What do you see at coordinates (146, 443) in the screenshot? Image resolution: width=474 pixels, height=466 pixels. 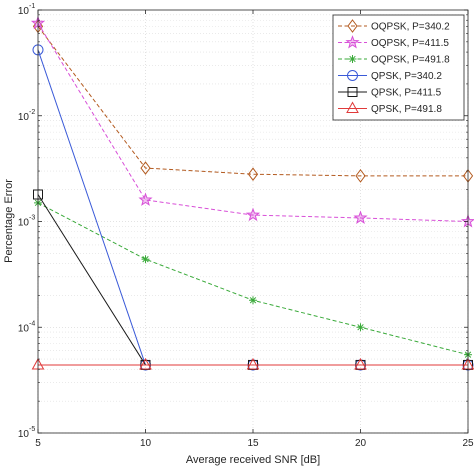 I see `x-tick-label: 10` at bounding box center [146, 443].